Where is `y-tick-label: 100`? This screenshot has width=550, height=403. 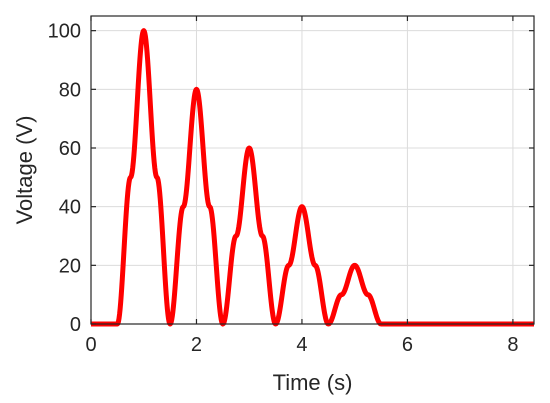 y-tick-label: 100 is located at coordinates (64, 32).